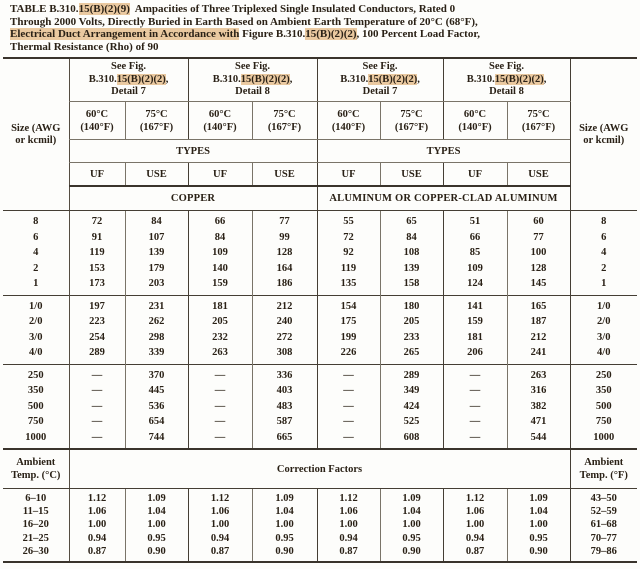 This screenshot has width=640, height=569. Describe the element at coordinates (538, 406) in the screenshot. I see `value-cell: 382` at that location.